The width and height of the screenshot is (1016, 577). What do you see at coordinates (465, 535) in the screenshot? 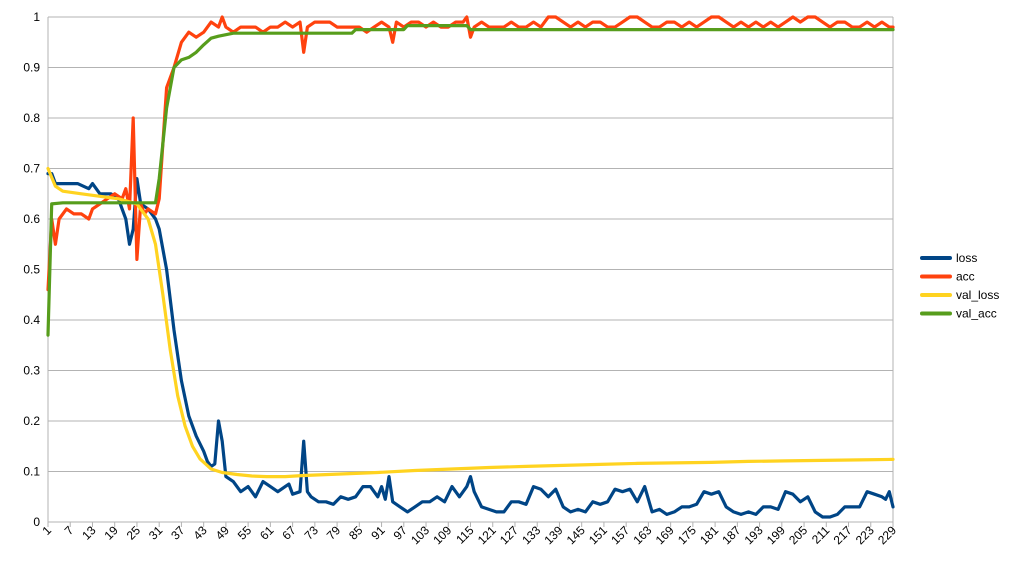
I see `x-tick-label: 115` at bounding box center [465, 535].